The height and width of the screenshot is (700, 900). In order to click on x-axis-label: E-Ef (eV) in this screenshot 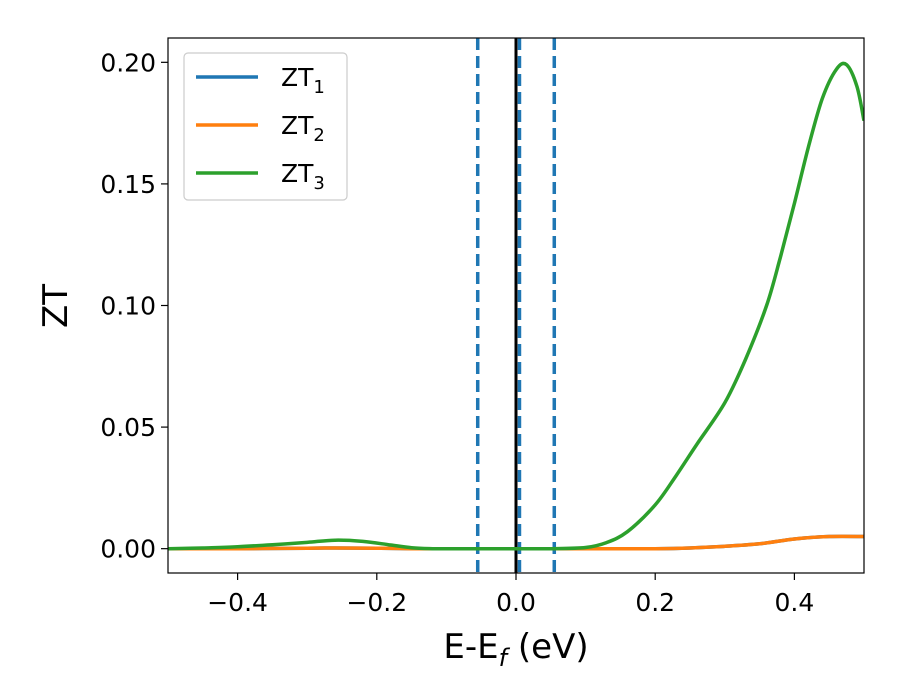, I will do `click(515, 649)`.